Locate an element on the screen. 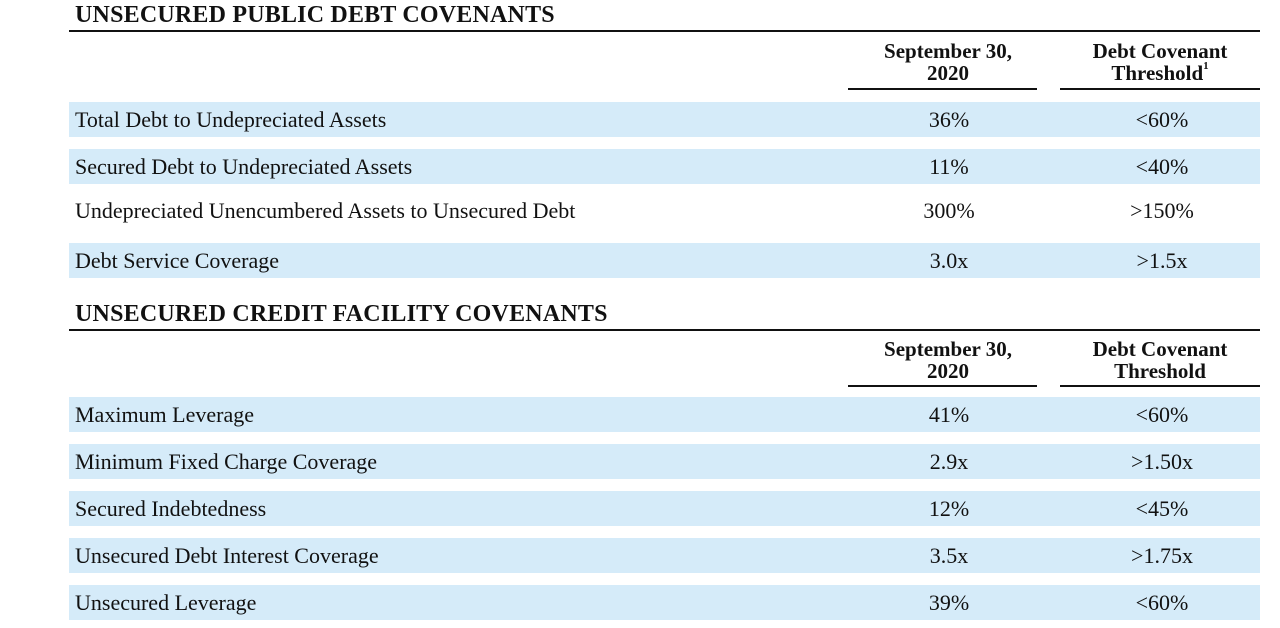 The height and width of the screenshot is (628, 1280). credit-facility-threshold-header: Debt Covenant Threshold is located at coordinates (1160, 360).